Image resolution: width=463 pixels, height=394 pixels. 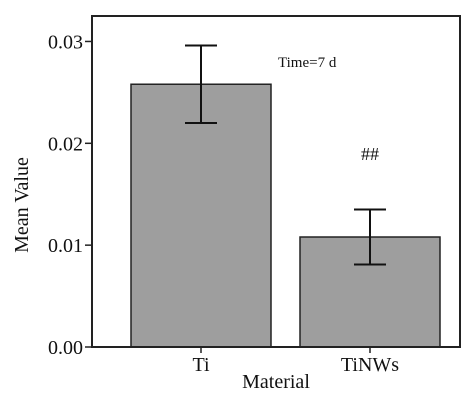 What do you see at coordinates (22, 205) in the screenshot?
I see `y-axis-label: Mean Value` at bounding box center [22, 205].